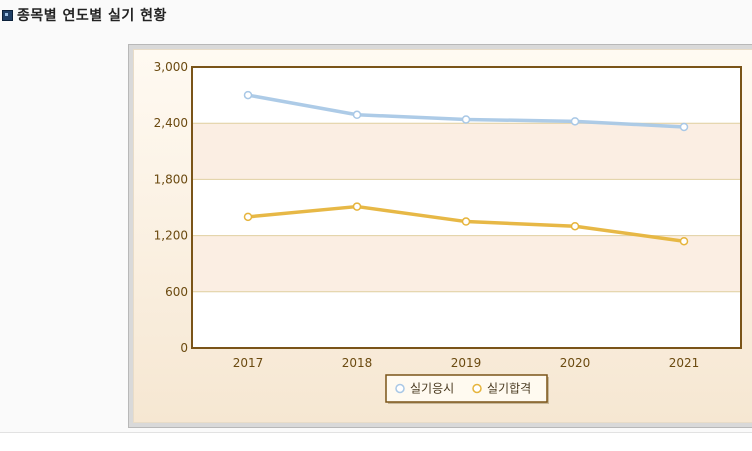  Describe the element at coordinates (7, 15) in the screenshot. I see `bullet-icon` at that location.